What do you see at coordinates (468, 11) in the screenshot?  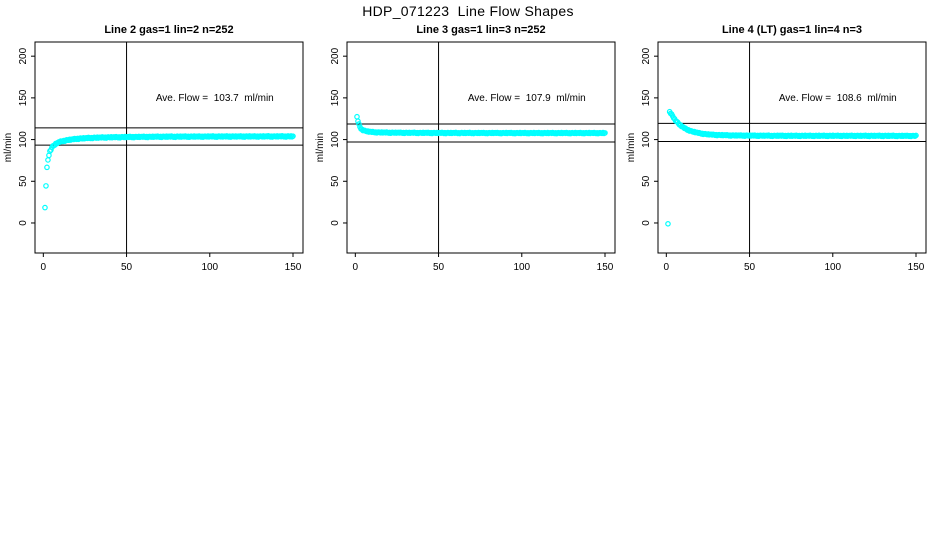 I see `figure-title: HDP_071223 Line Flow Shapes` at bounding box center [468, 11].